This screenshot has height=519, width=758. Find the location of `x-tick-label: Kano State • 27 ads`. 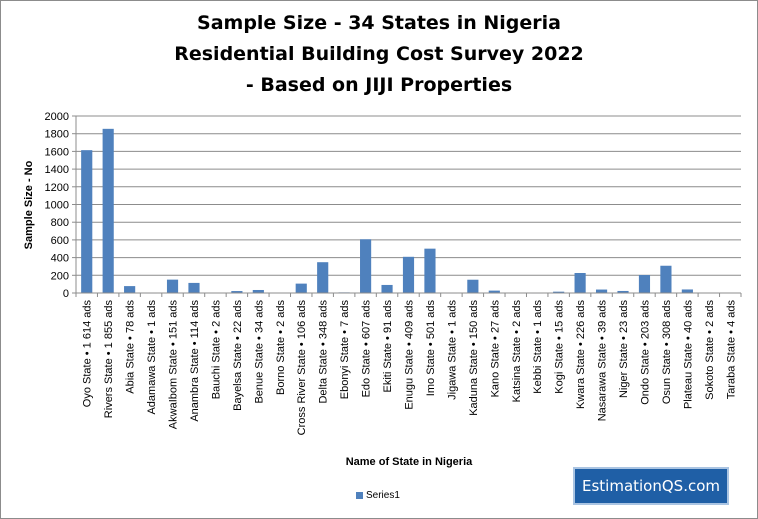

x-tick-label: Kano State • 27 ads is located at coordinates (495, 349).